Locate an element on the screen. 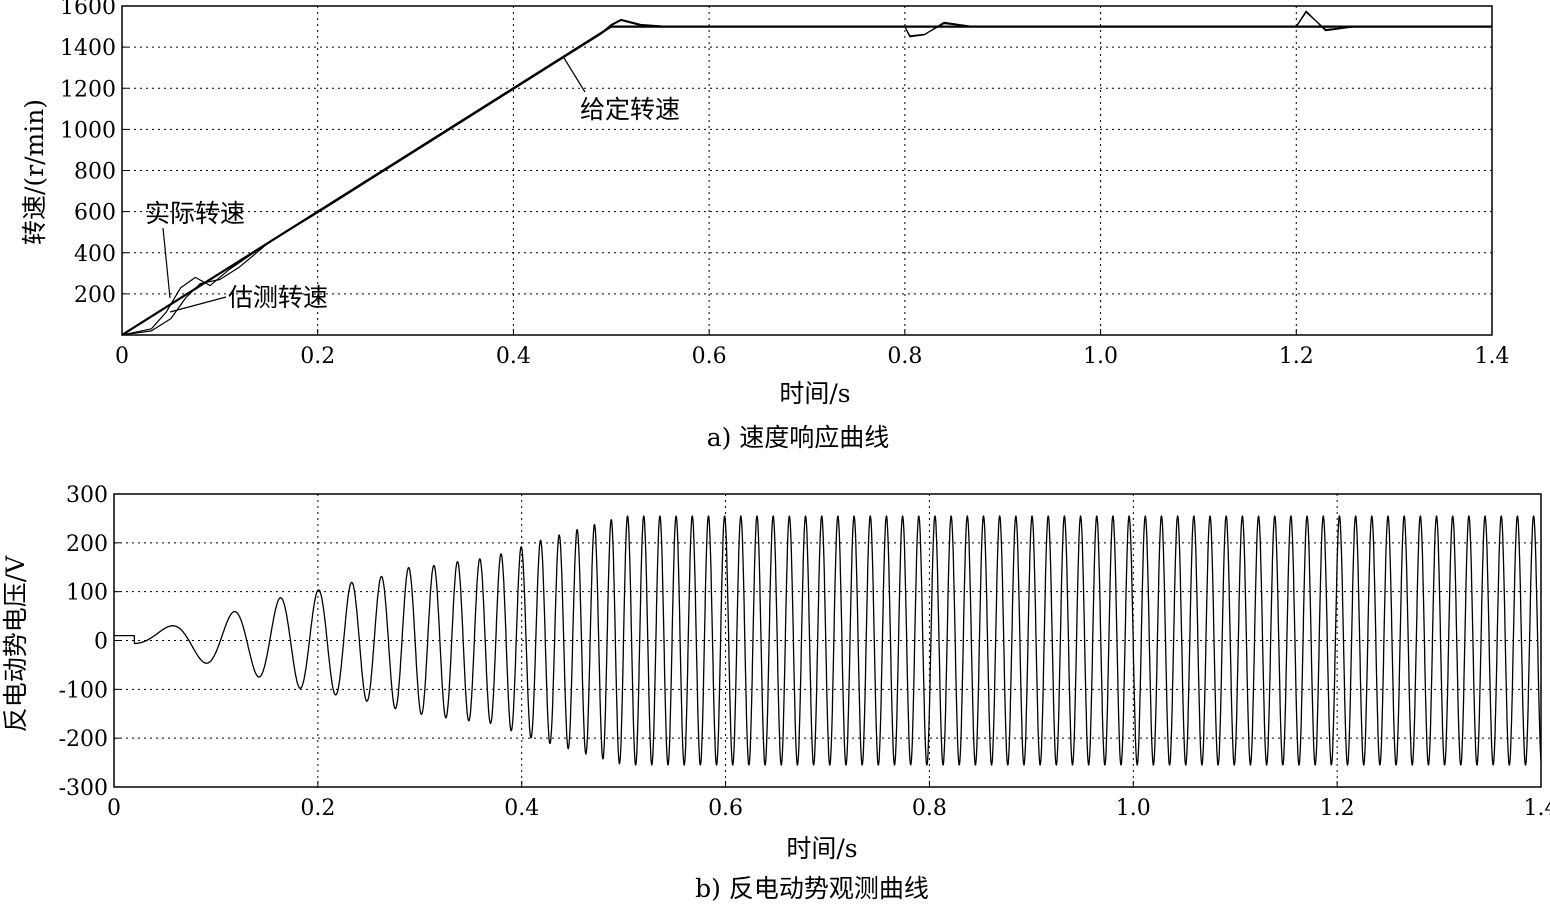  y-tick-label: 1200 is located at coordinates (88, 89).